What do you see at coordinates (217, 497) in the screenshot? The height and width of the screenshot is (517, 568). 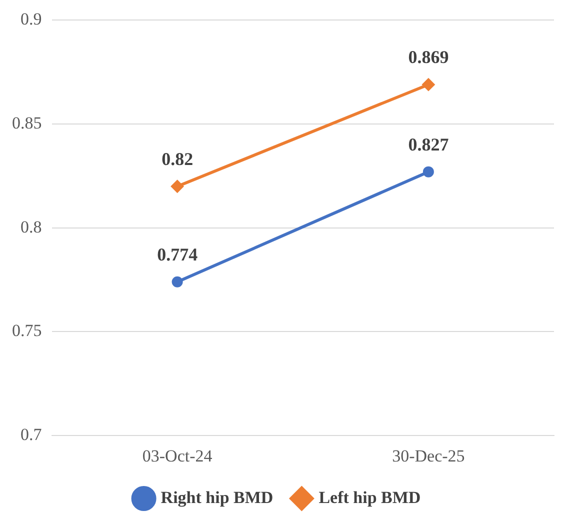 I see `legend-label: Right hip BMD` at bounding box center [217, 497].